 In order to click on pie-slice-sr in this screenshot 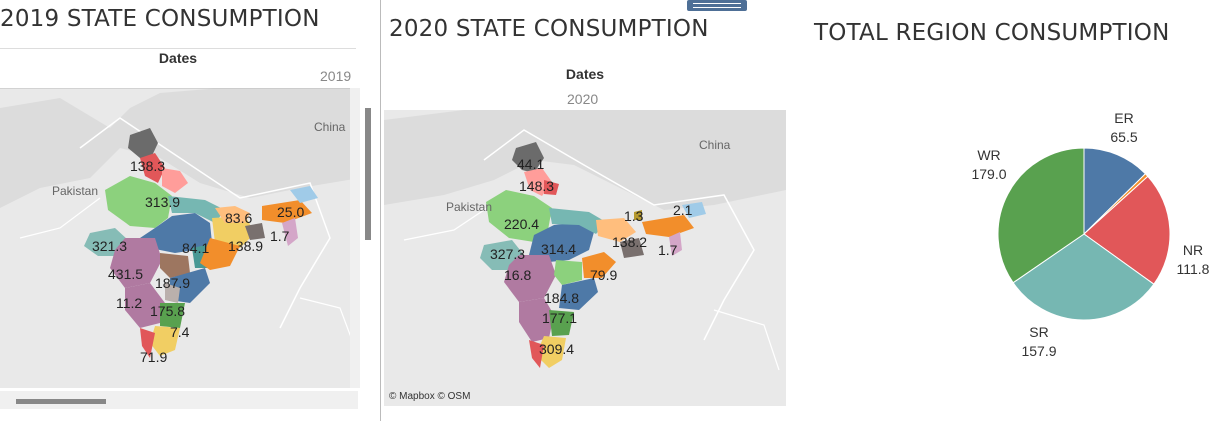, I will do `click(1083, 277)`.